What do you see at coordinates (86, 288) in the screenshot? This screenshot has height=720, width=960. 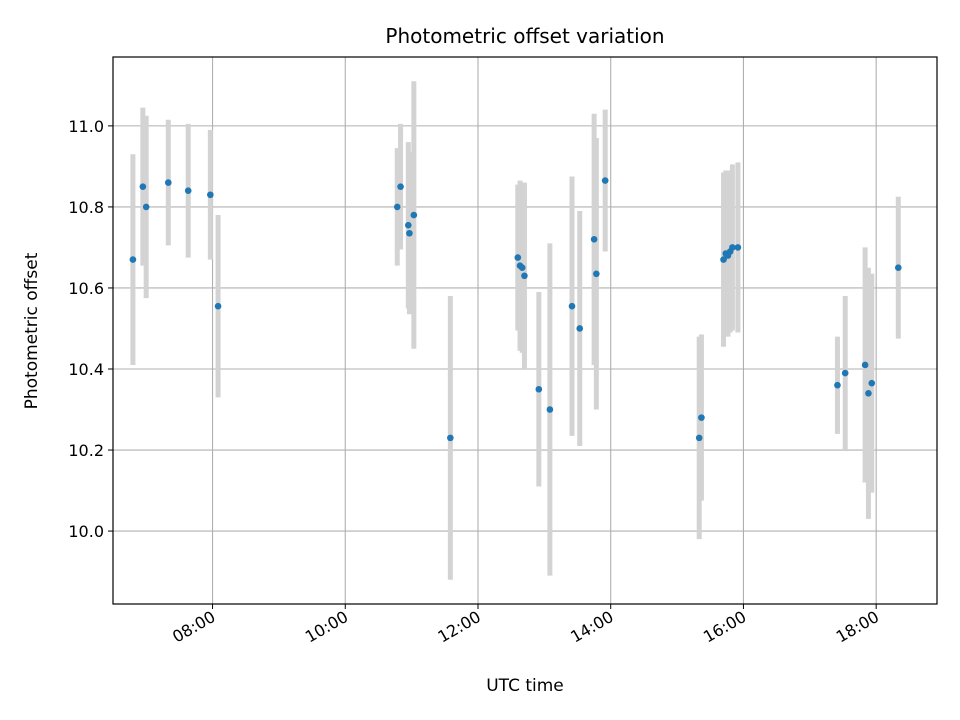 I see `y-tick-label: 10.6` at bounding box center [86, 288].